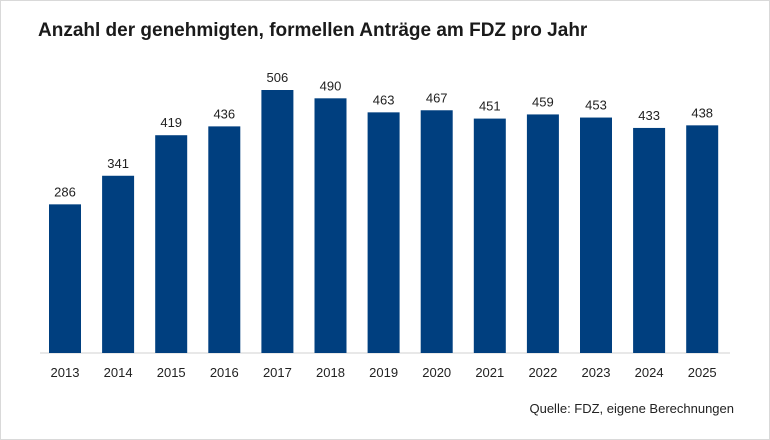  I want to click on bar-2025, so click(702, 239).